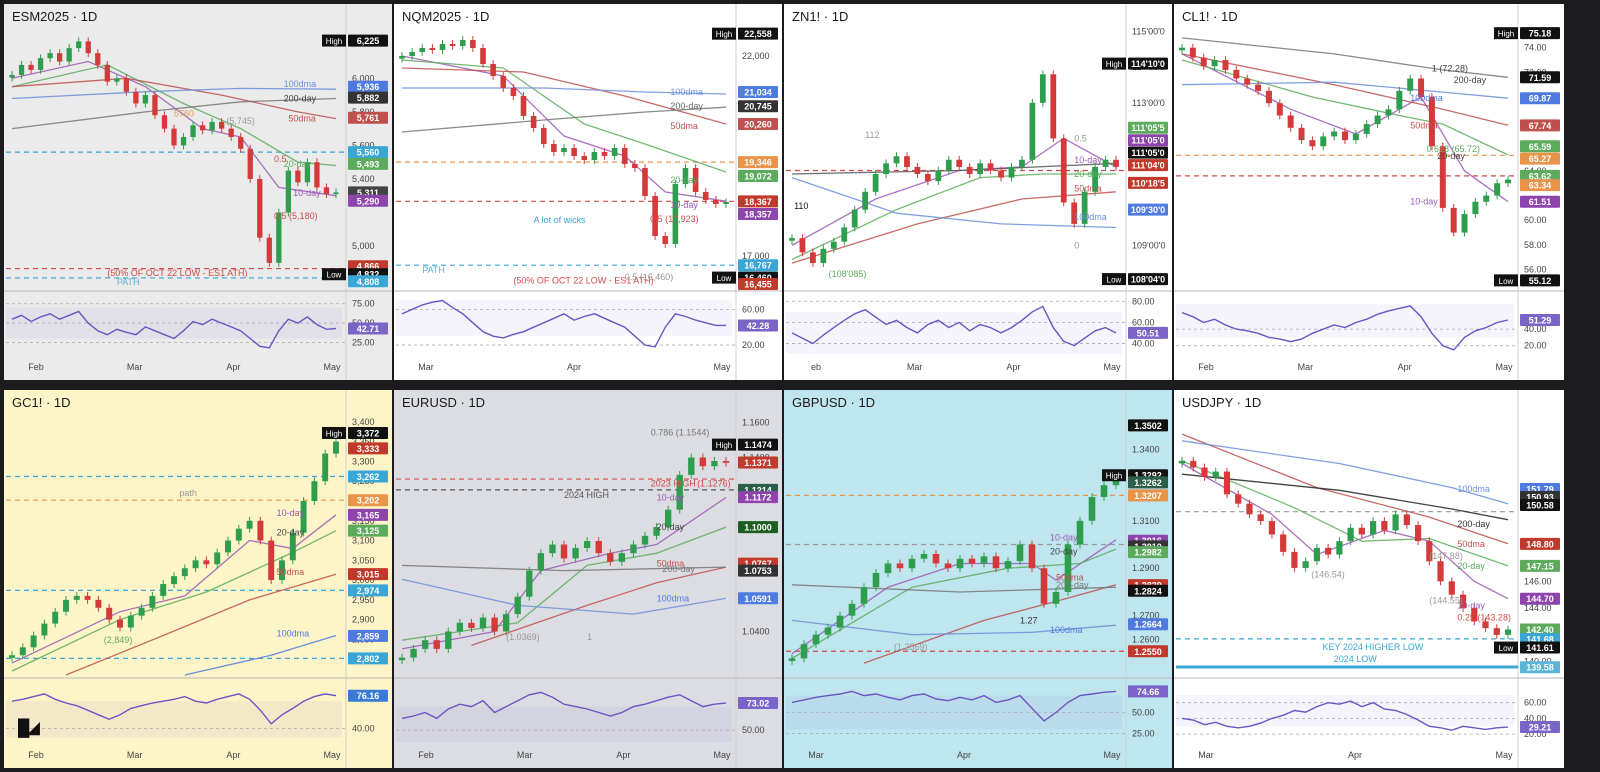 The width and height of the screenshot is (1600, 772). Describe the element at coordinates (1143, 734) in the screenshot. I see `rsi-tick-label: 25.00` at that location.